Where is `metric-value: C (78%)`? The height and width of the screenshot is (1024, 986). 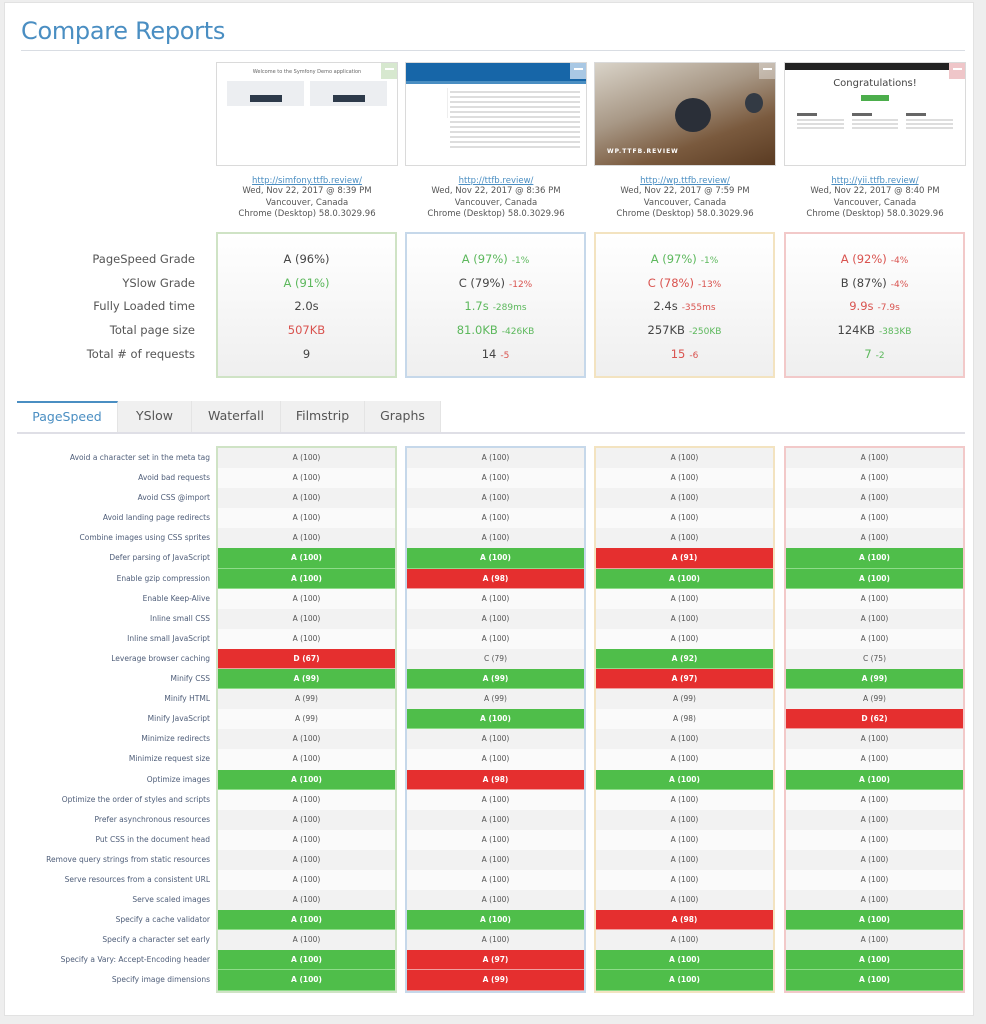
metric-value: C (78%) is located at coordinates (670, 282).